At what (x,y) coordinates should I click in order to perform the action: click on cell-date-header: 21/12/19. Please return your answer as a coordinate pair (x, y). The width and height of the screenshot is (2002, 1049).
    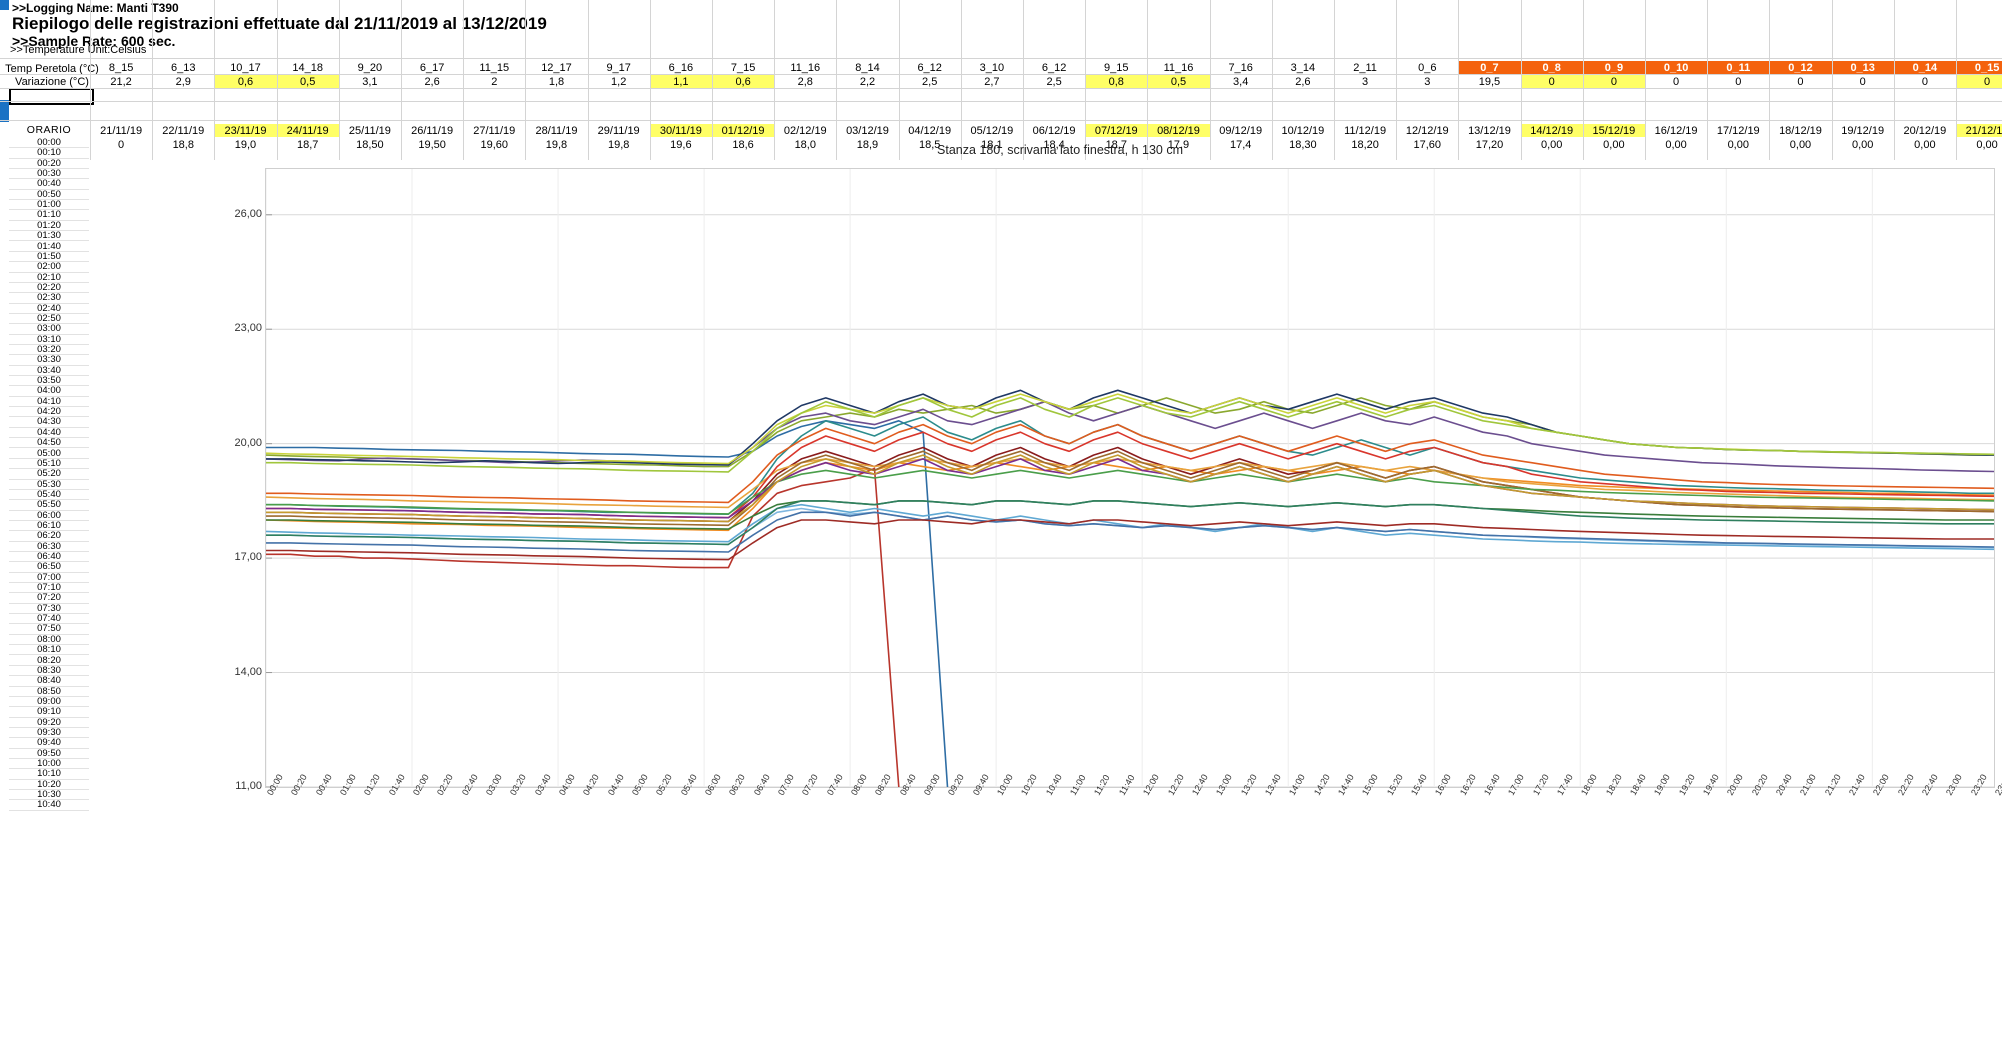
    Looking at the image, I should click on (1979, 130).